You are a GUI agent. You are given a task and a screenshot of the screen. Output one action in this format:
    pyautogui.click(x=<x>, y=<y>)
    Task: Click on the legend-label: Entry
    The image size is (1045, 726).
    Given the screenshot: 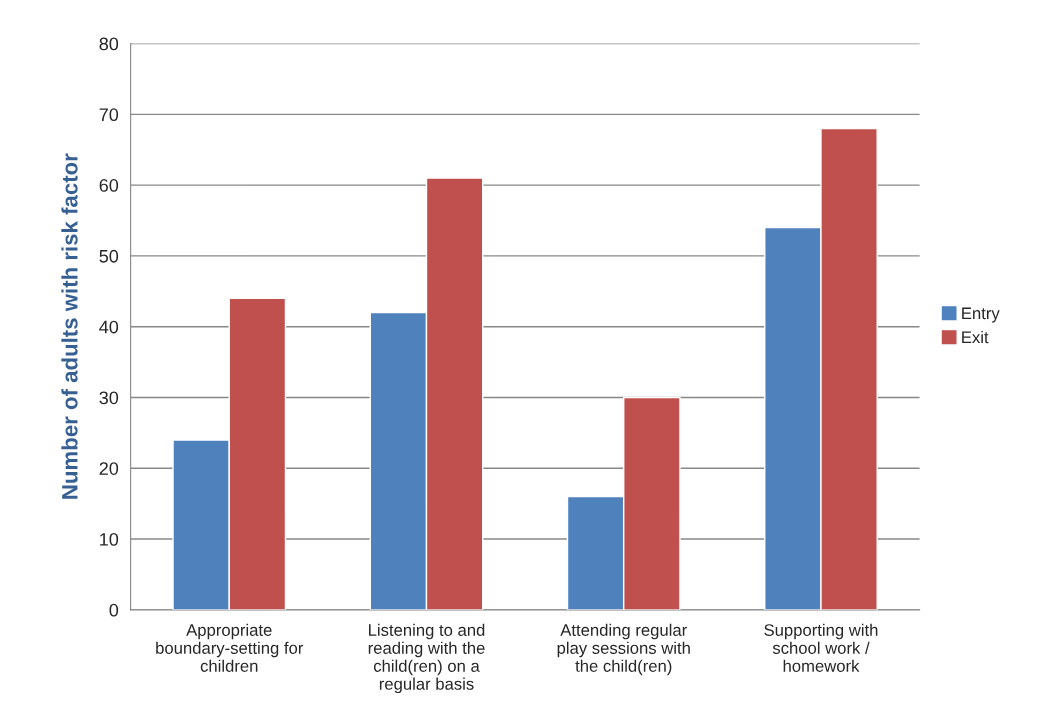 What is the action you would take?
    pyautogui.click(x=981, y=315)
    